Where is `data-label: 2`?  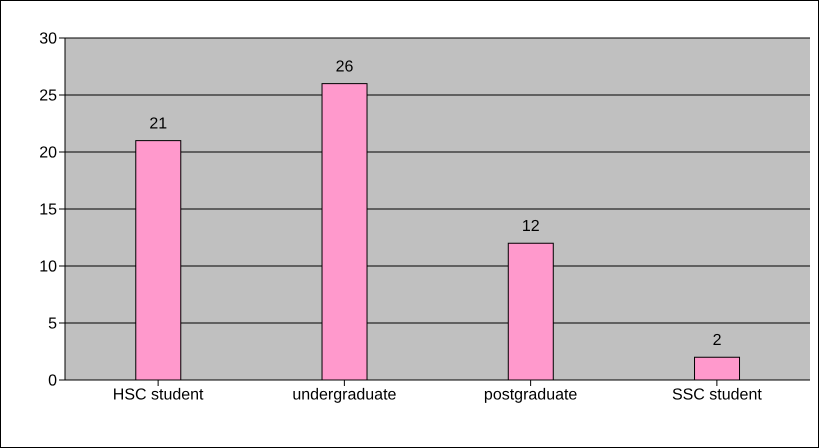 data-label: 2 is located at coordinates (717, 341).